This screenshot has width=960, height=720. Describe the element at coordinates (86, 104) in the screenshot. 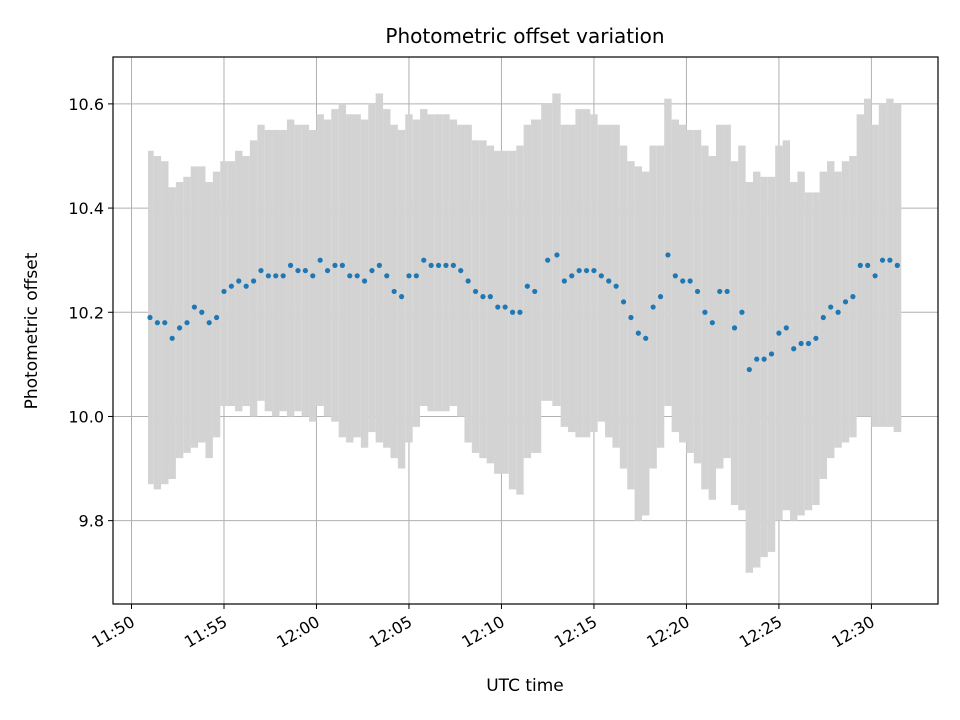

I see `y-tick-label: 10.6` at that location.